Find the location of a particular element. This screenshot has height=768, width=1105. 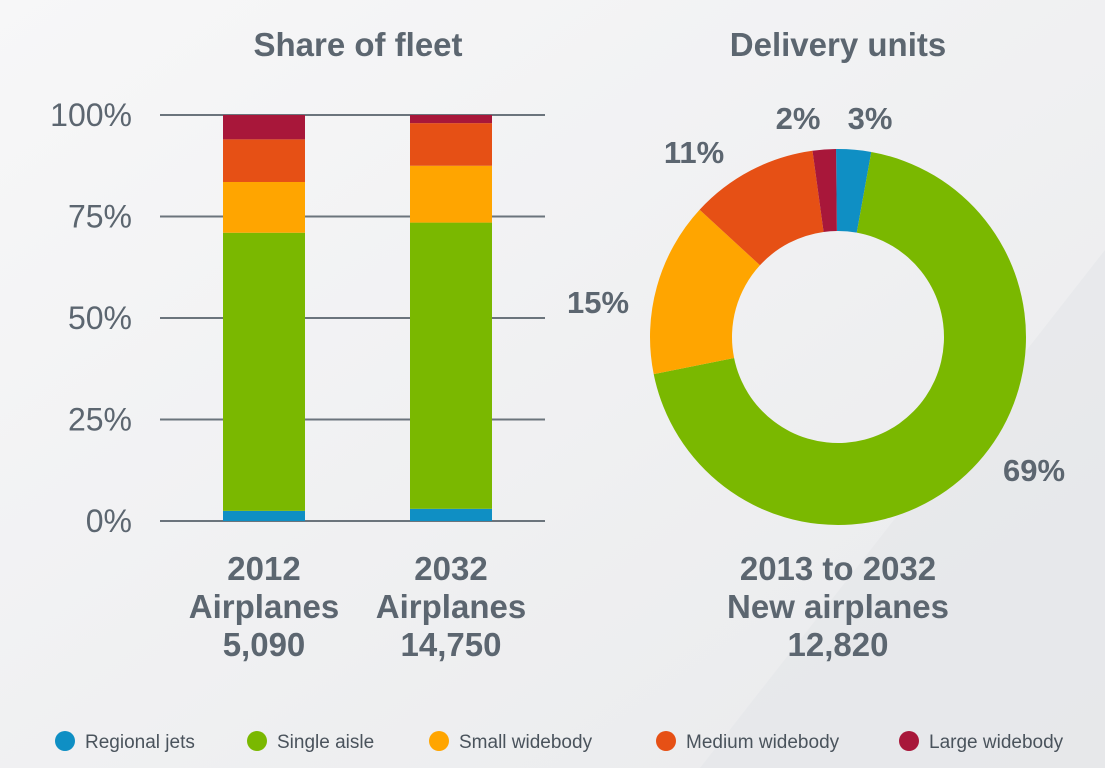

donut-chart-title: Delivery units is located at coordinates (838, 44).